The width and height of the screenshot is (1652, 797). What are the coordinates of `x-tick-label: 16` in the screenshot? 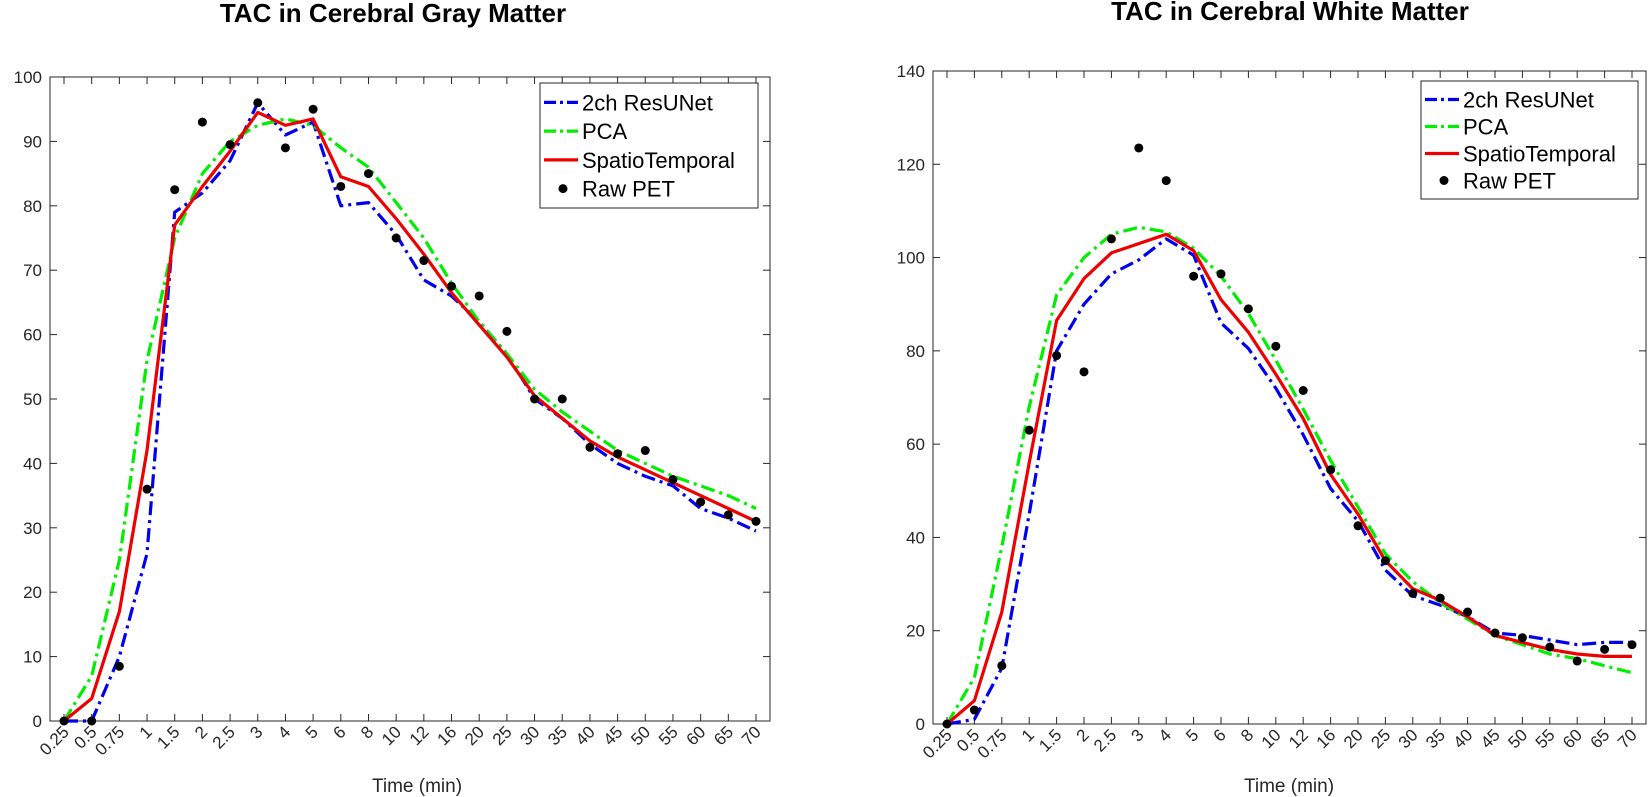 It's located at (447, 735).